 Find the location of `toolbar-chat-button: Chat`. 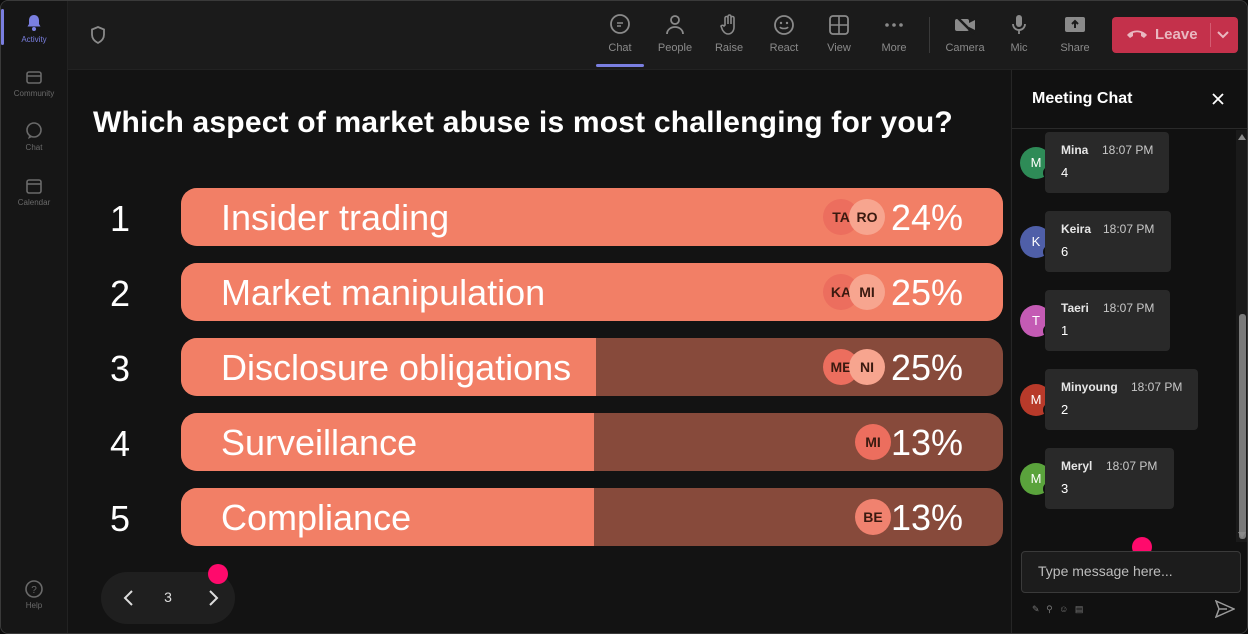

toolbar-chat-button: Chat is located at coordinates (620, 39).